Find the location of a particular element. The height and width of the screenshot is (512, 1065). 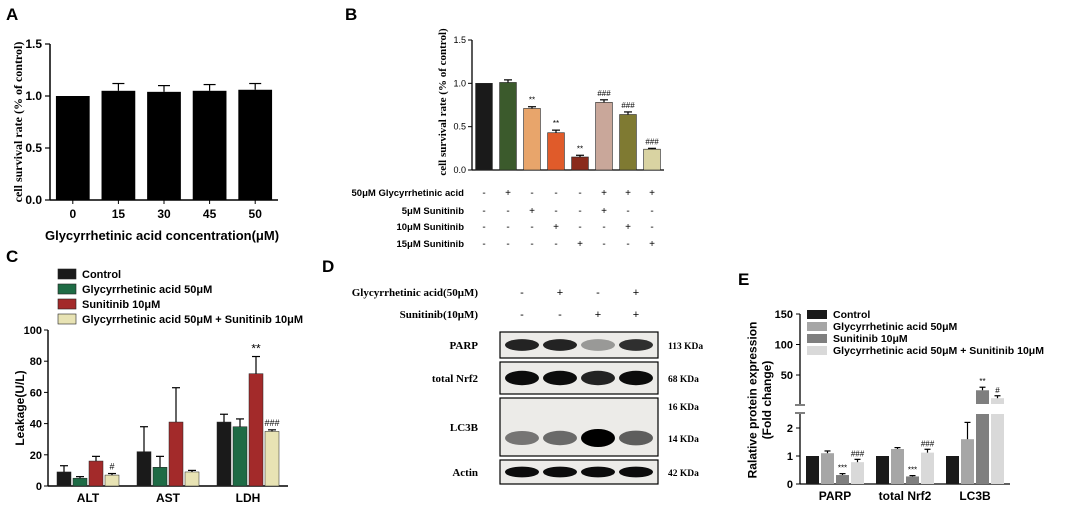

blot-header-label: Glycyrrhetinic acid(50μM) is located at coordinates (415, 293).